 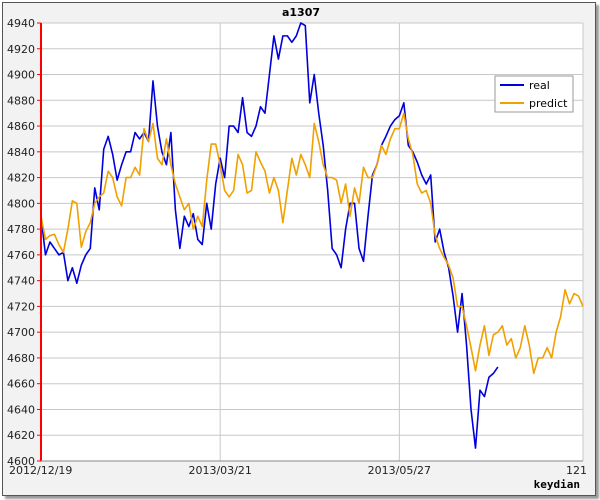 I want to click on legend: real predict, so click(x=534, y=94).